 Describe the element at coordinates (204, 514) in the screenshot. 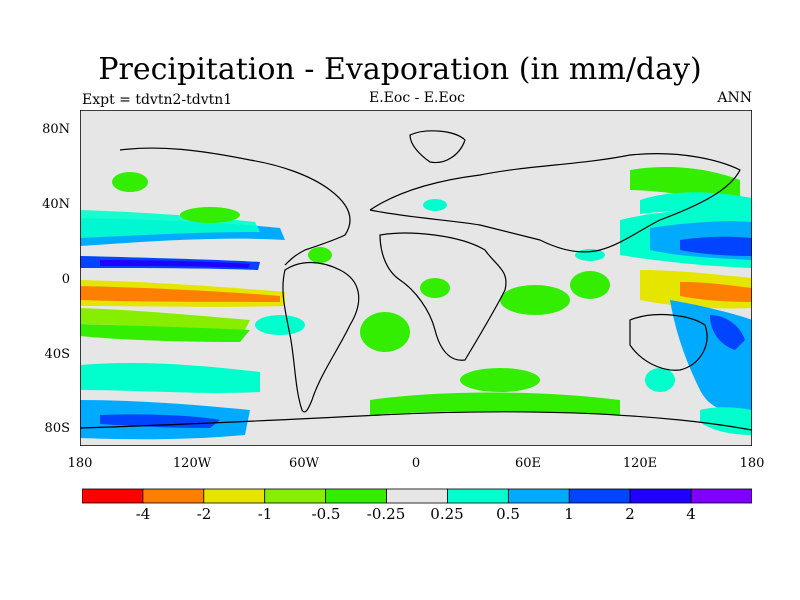

I see `colorbar-label: -2` at that location.